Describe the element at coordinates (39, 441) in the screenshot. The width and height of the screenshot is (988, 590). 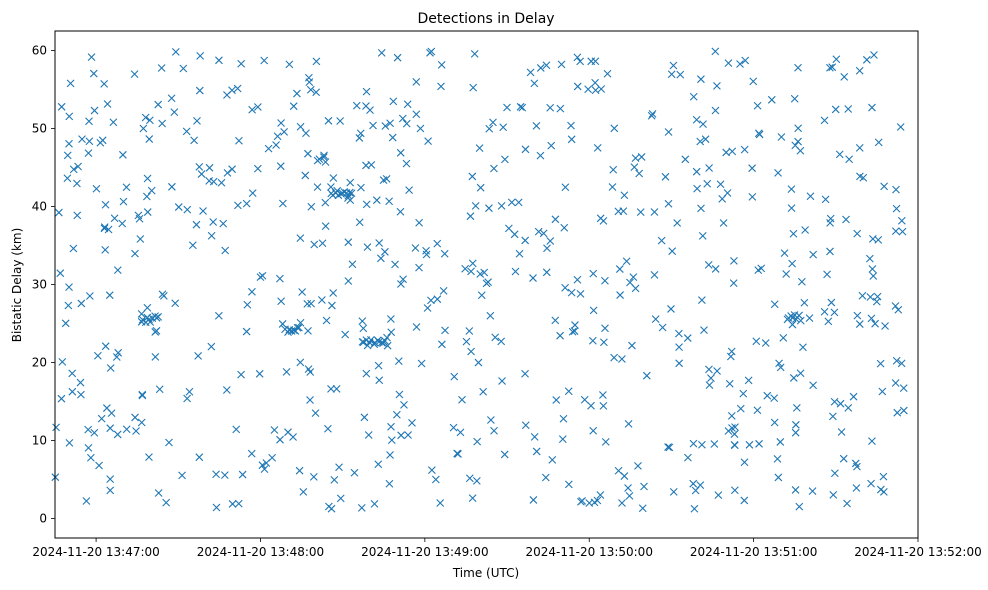
I see `y-tick-label: 10` at that location.